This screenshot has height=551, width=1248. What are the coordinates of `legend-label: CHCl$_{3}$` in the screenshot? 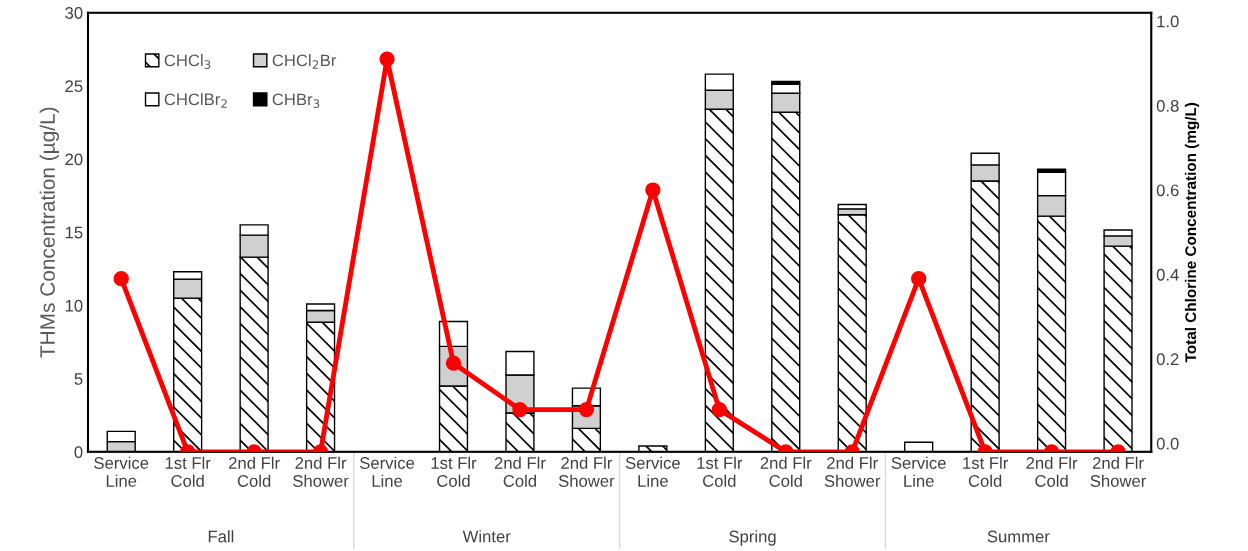 It's located at (187, 61).